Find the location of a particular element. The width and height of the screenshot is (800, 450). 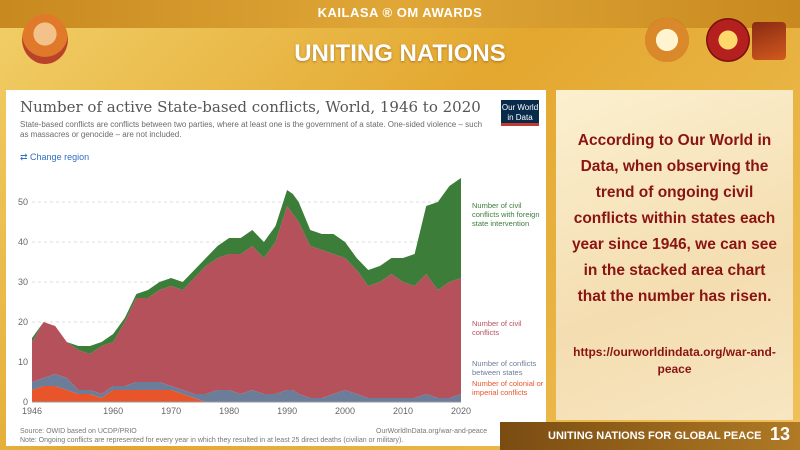

y-tick-label: 20 is located at coordinates (23, 322).